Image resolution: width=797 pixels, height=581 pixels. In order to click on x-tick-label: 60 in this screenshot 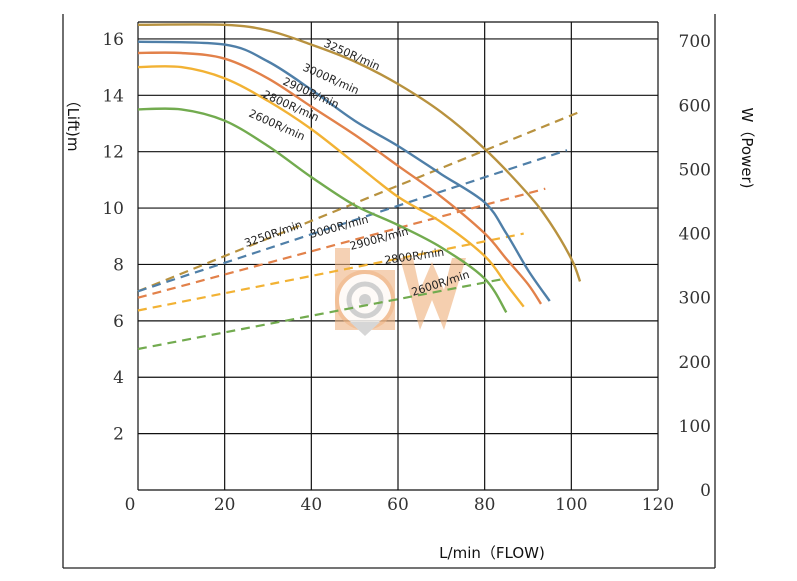, I will do `click(398, 505)`.